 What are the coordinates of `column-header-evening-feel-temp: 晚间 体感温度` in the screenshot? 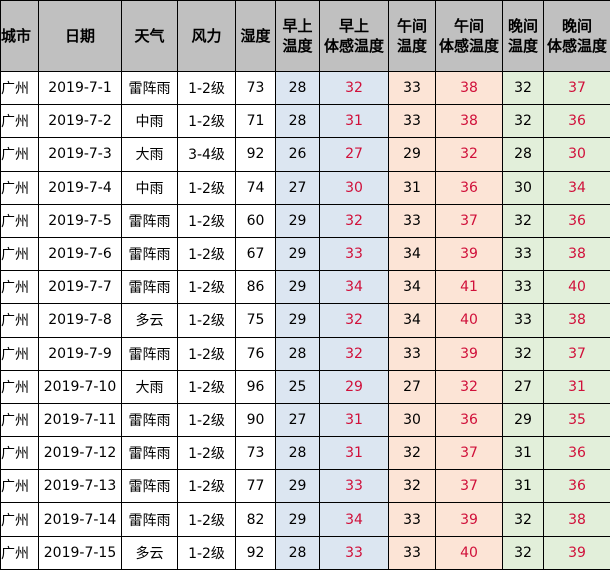 It's located at (576, 36).